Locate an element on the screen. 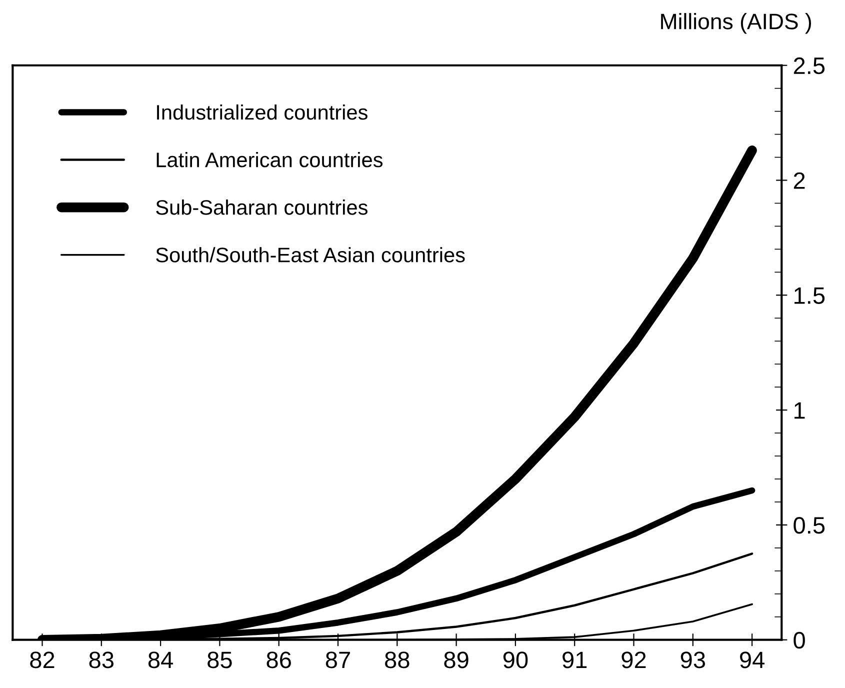 This screenshot has height=688, width=845. y-tick-label: 2 is located at coordinates (799, 180).